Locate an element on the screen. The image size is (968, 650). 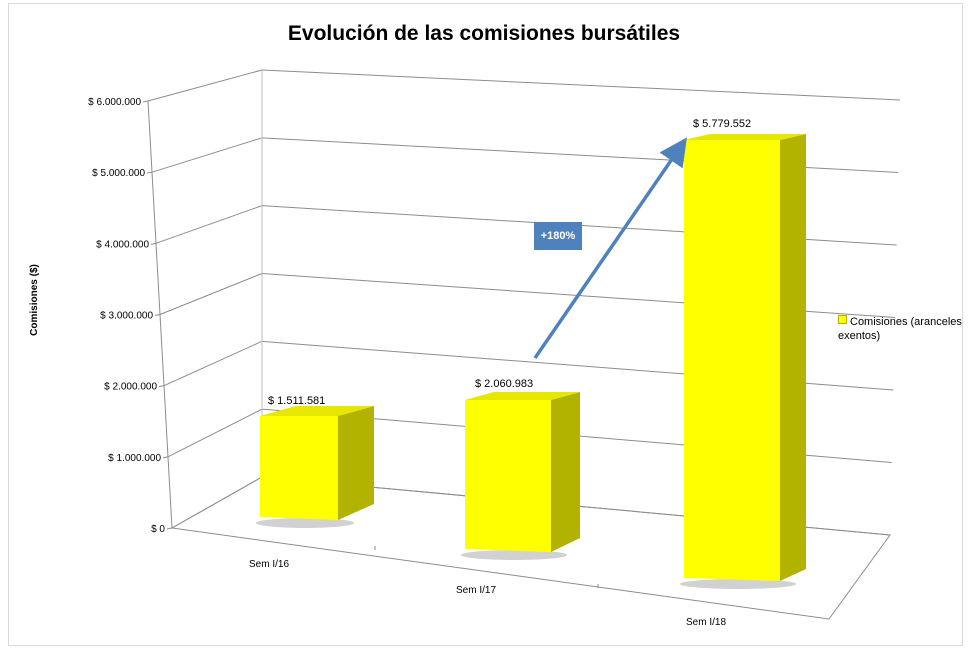
chart-legend: Comisiones (aranceles exentos) is located at coordinates (902, 329).